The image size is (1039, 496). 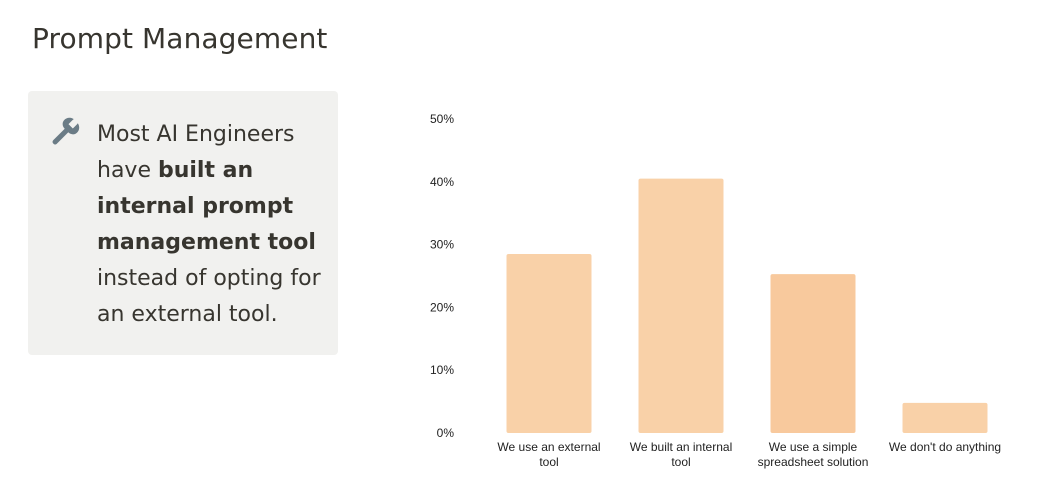 What do you see at coordinates (64, 133) in the screenshot?
I see `wrench-icon` at bounding box center [64, 133].